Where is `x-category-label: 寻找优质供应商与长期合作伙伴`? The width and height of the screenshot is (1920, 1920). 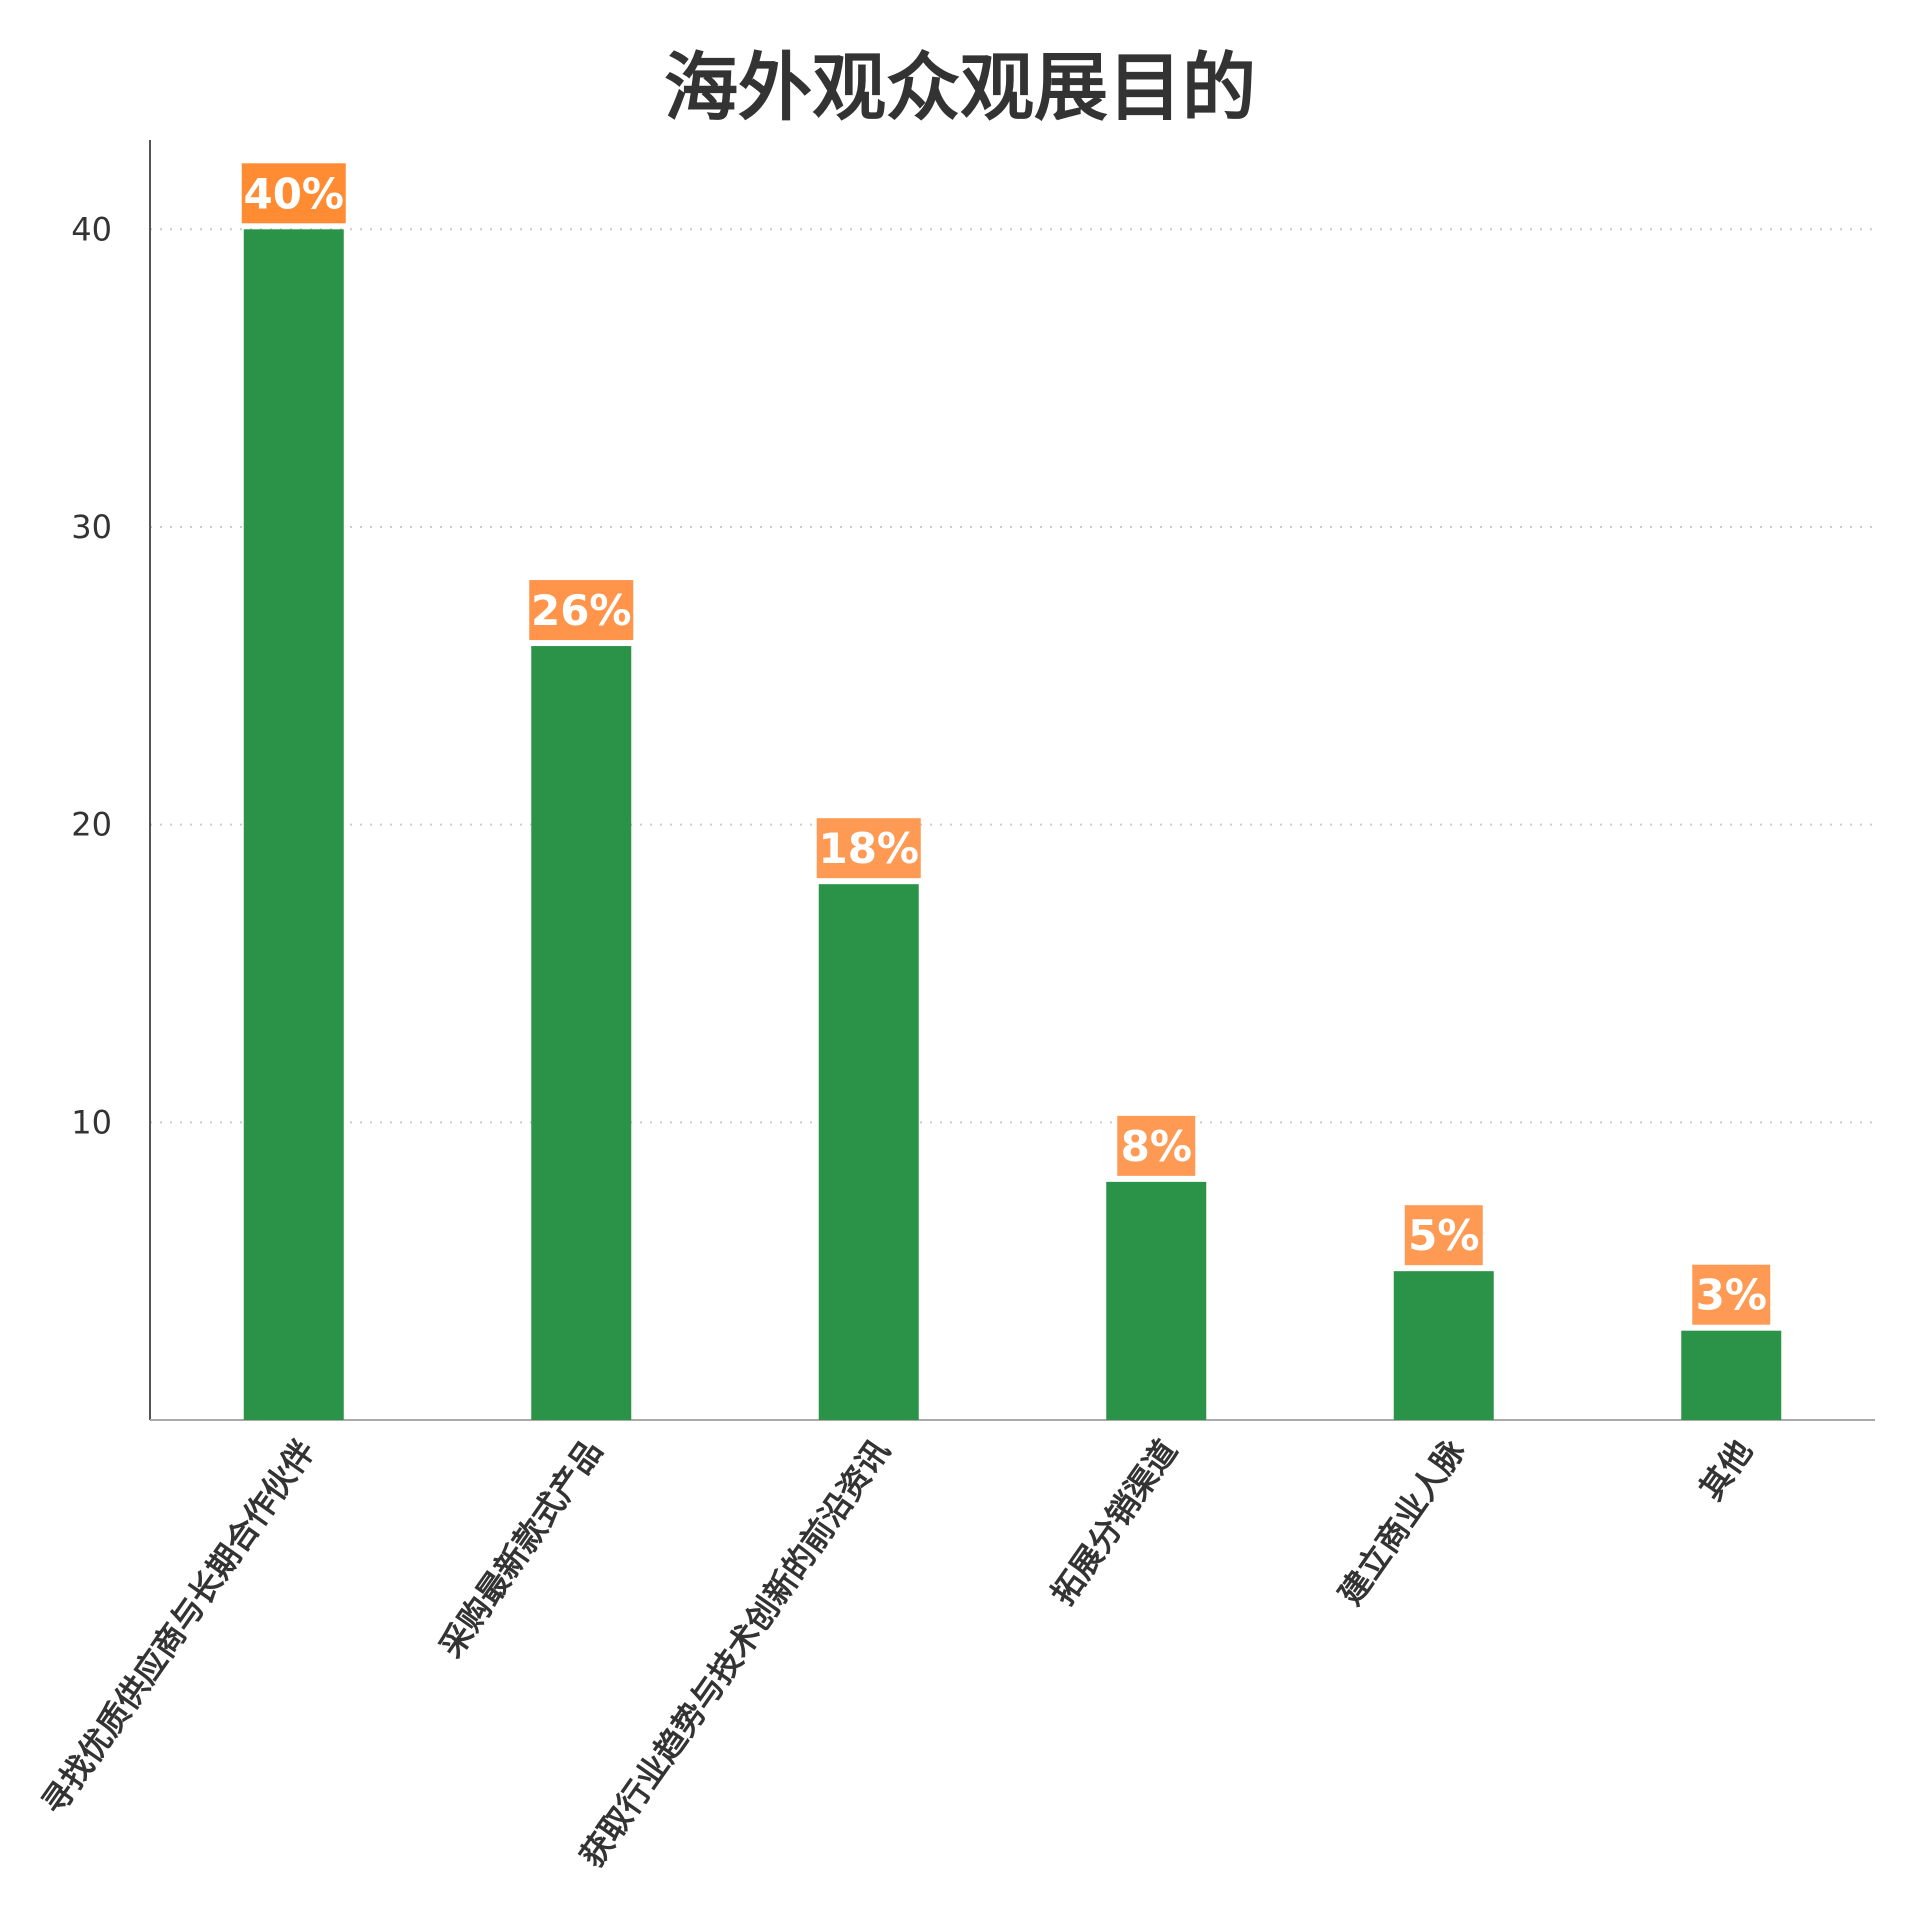
x-category-label: 寻找优质供应商与长期合作伙伴 is located at coordinates (178, 1627).